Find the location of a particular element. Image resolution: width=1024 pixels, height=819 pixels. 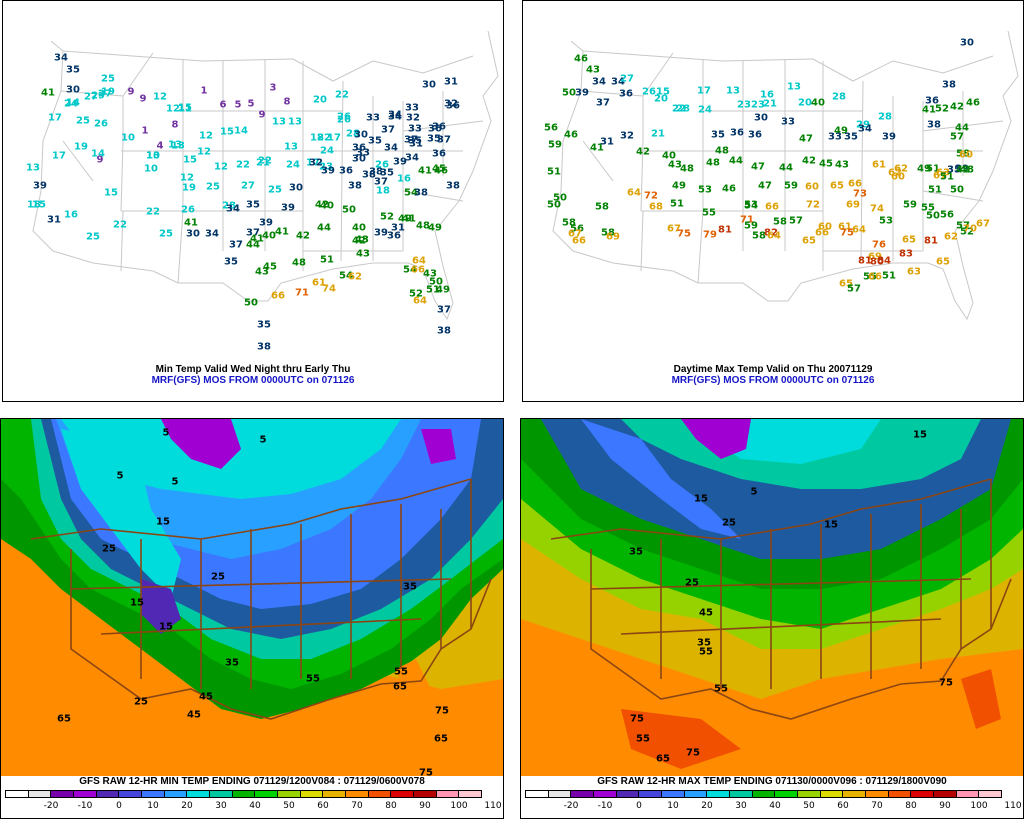

station-temp-value: 81 is located at coordinates (865, 261).